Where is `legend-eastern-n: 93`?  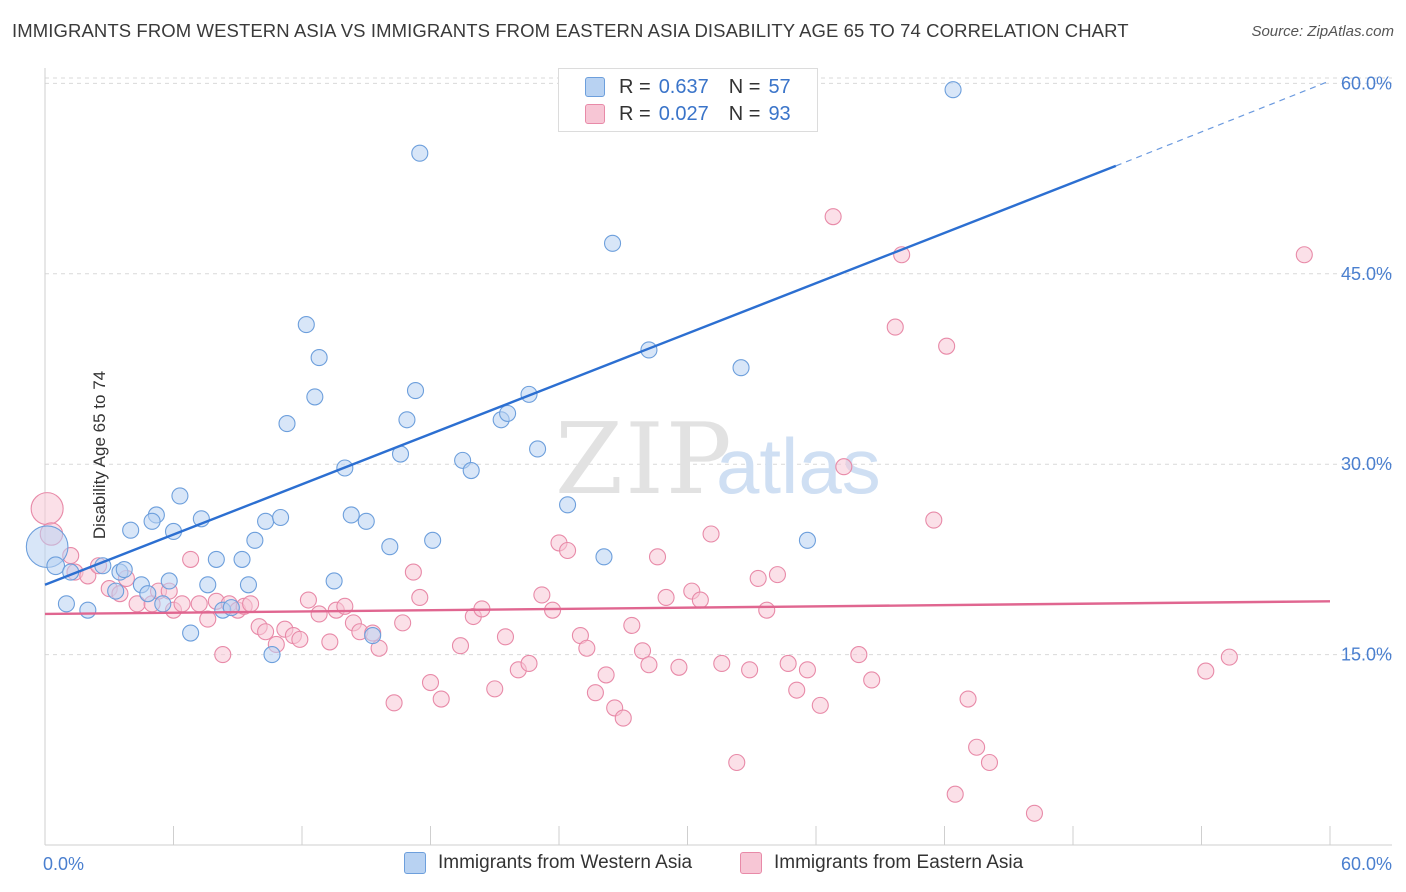
legend-eastern-n: 93 is located at coordinates (779, 113).